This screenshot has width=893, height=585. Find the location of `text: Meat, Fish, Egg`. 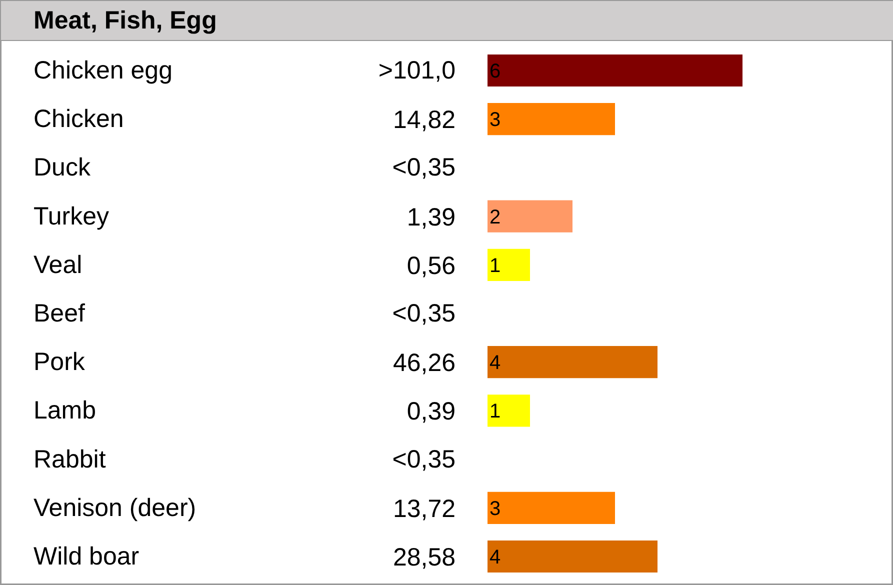

text: Meat, Fish, Egg is located at coordinates (125, 20).